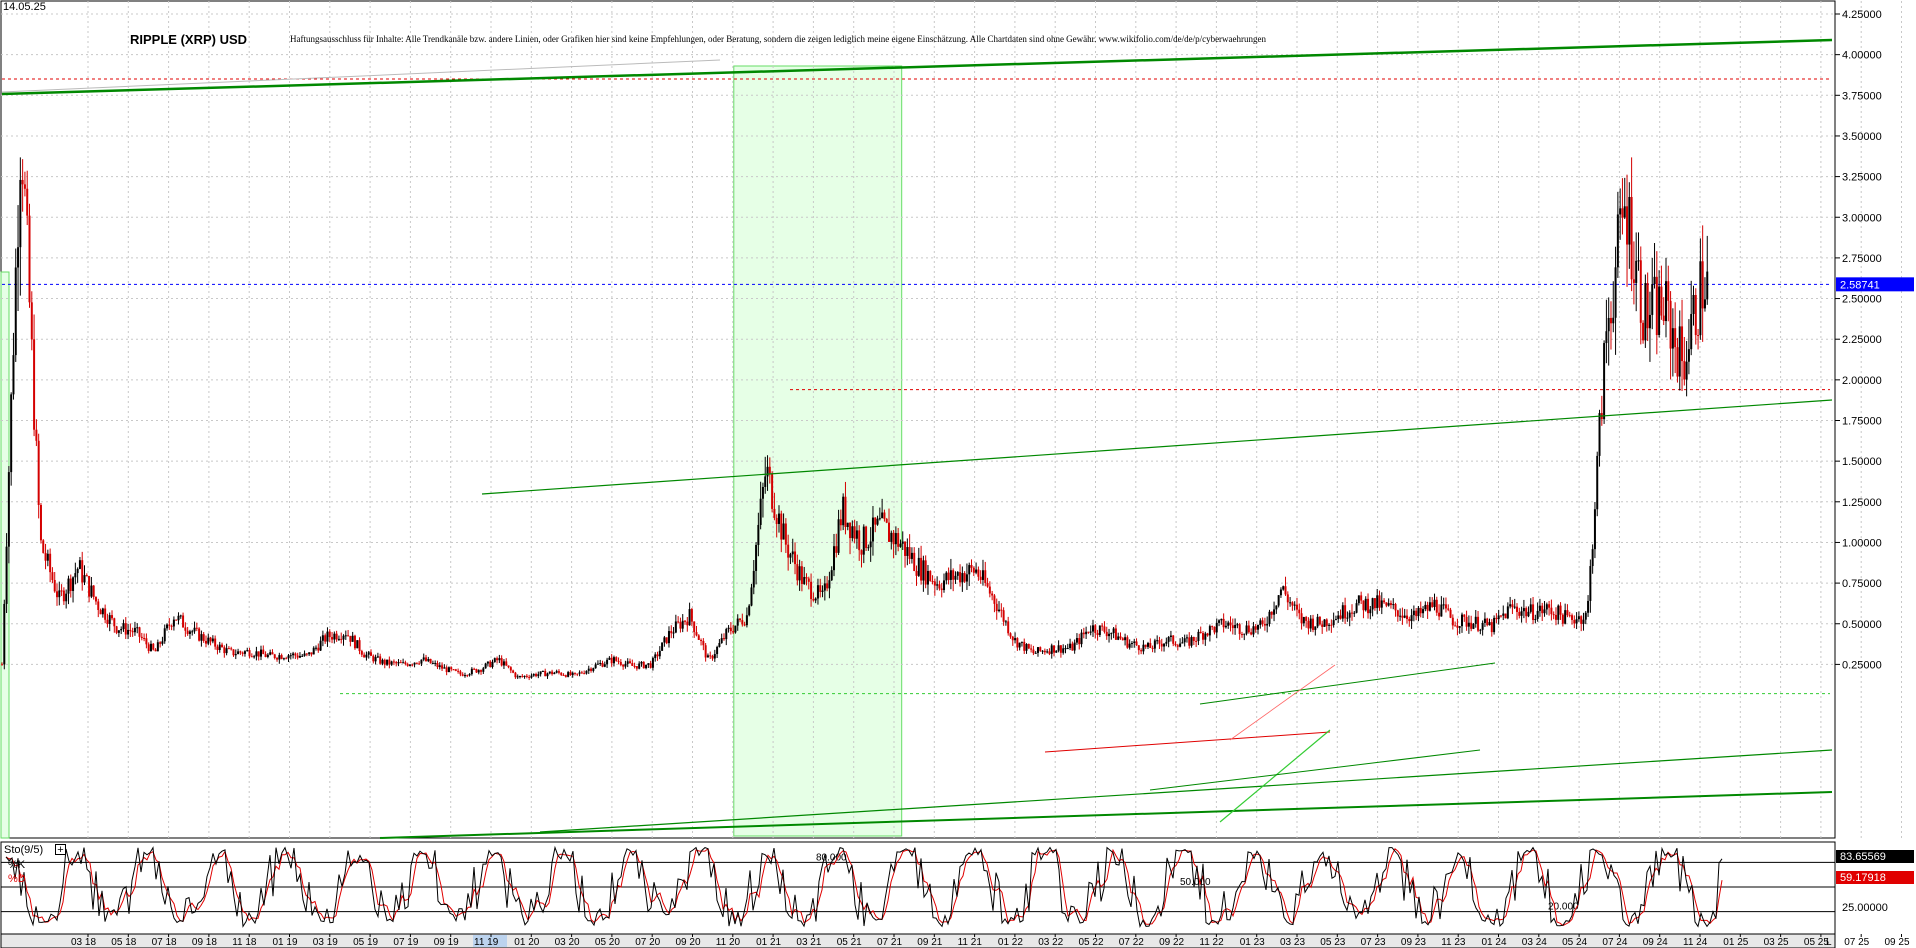 This screenshot has width=1916, height=948. What do you see at coordinates (486, 942) in the screenshot?
I see `x-tick-label: 11 19` at bounding box center [486, 942].